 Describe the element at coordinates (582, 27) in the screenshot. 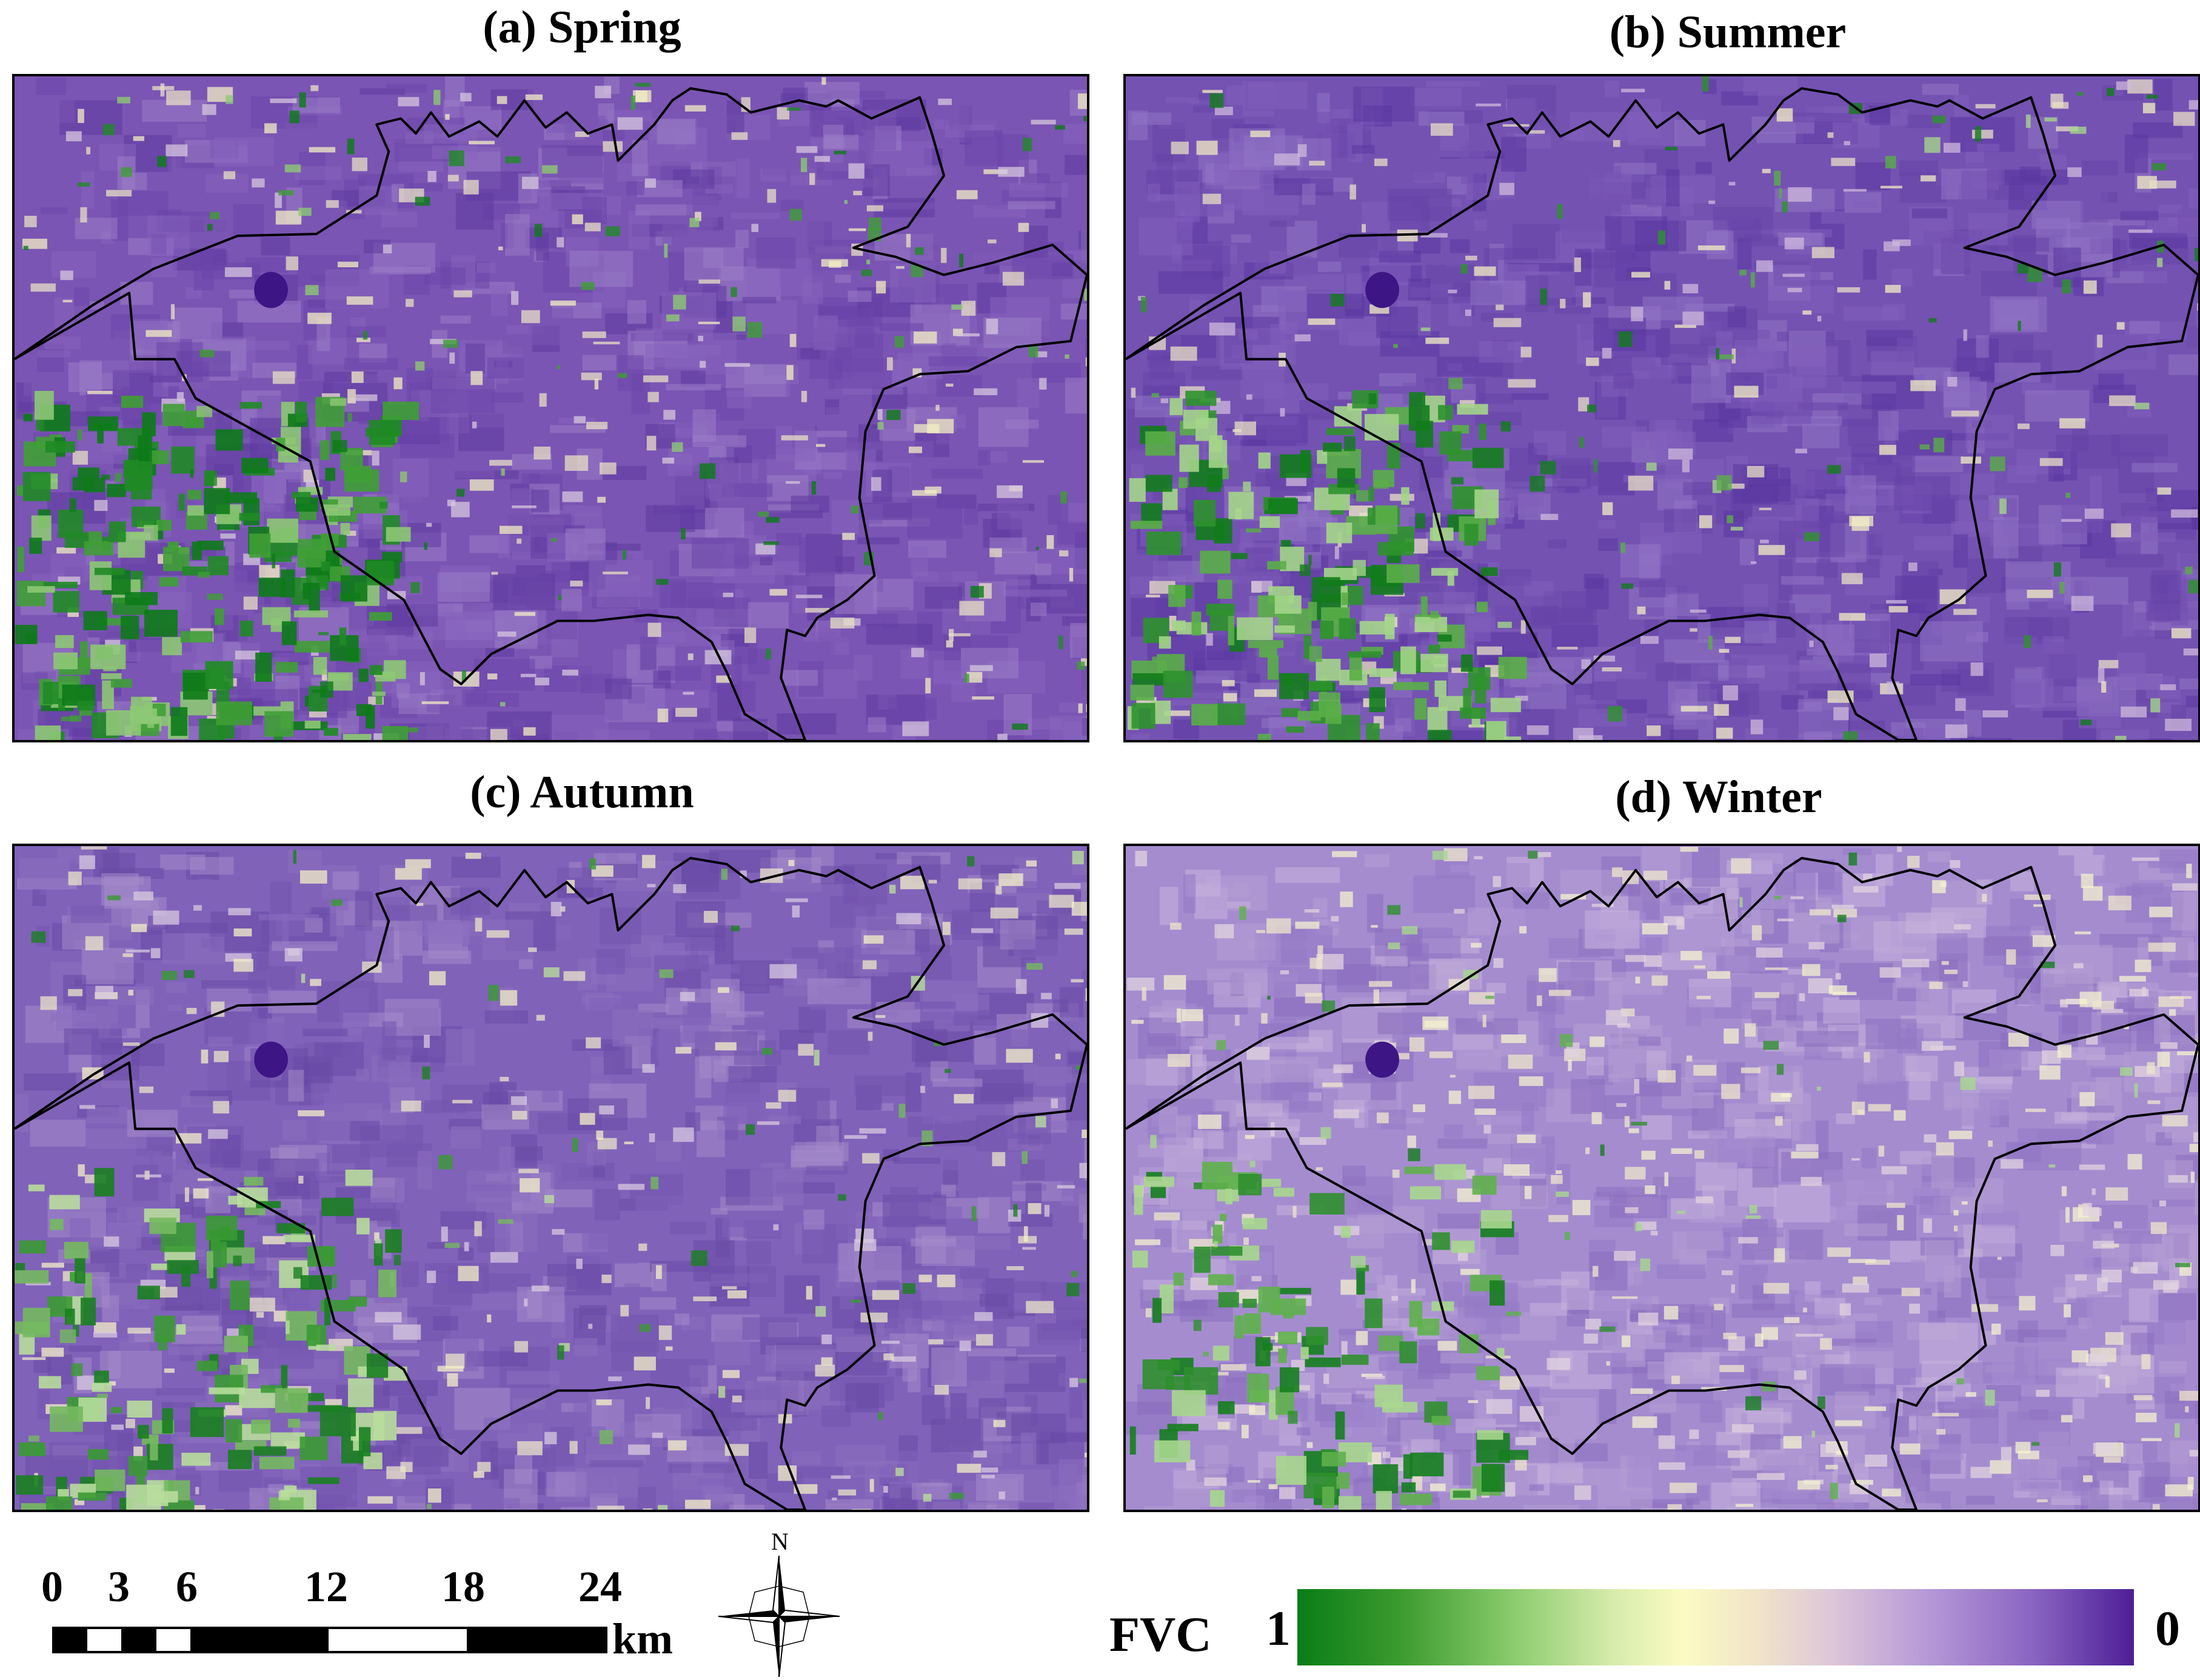

I see `panel-title-spring: (a) Spring` at that location.